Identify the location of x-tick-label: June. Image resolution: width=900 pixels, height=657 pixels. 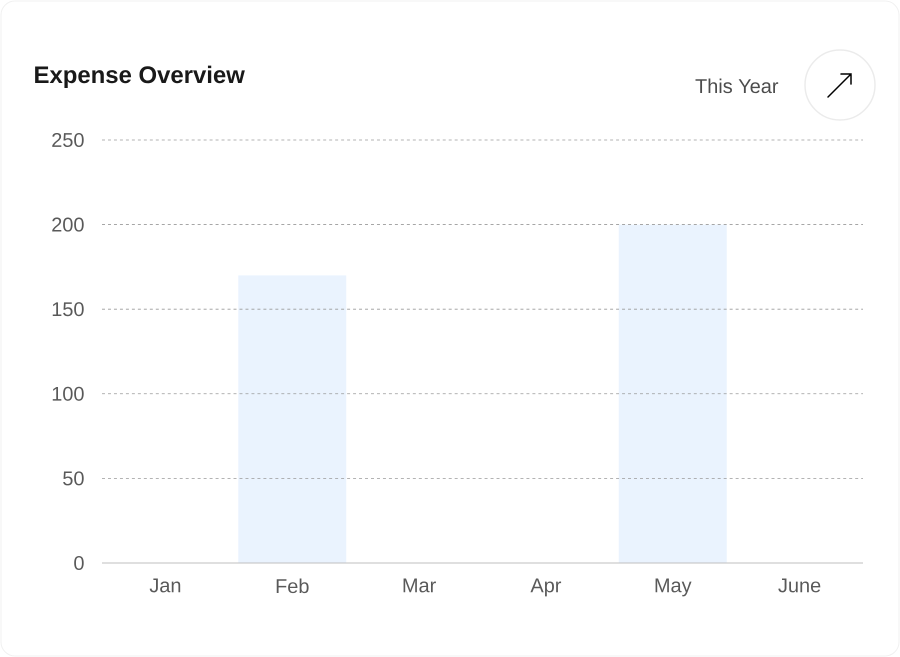
(799, 585).